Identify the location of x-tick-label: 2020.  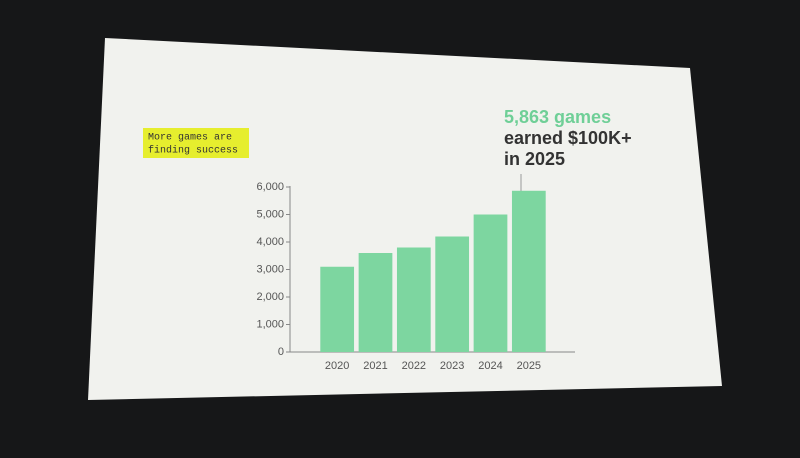
(337, 366).